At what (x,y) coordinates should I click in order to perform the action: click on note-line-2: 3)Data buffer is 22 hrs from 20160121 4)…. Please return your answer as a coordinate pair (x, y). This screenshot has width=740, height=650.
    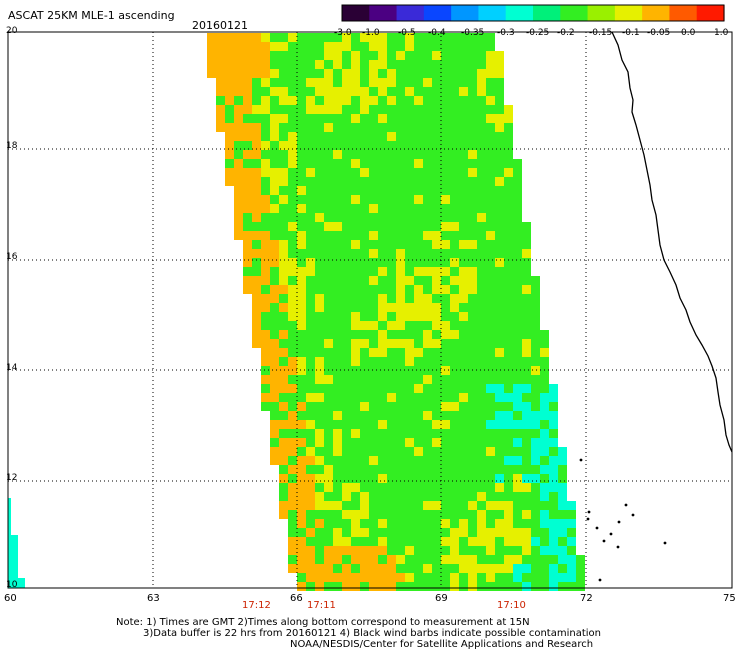
    Looking at the image, I should click on (372, 633).